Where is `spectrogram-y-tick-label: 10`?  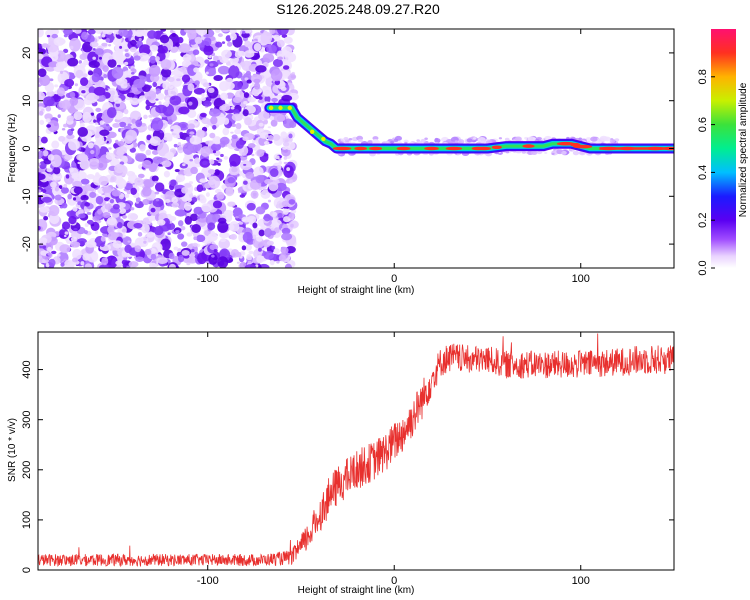
spectrogram-y-tick-label: 10 is located at coordinates (27, 101).